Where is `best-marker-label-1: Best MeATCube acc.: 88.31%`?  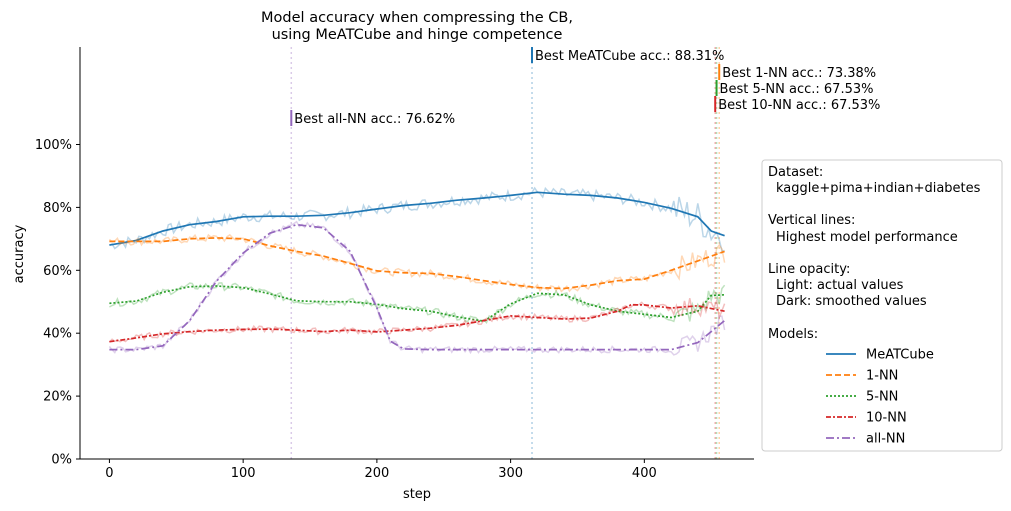 best-marker-label-1: Best MeATCube acc.: 88.31% is located at coordinates (629, 56).